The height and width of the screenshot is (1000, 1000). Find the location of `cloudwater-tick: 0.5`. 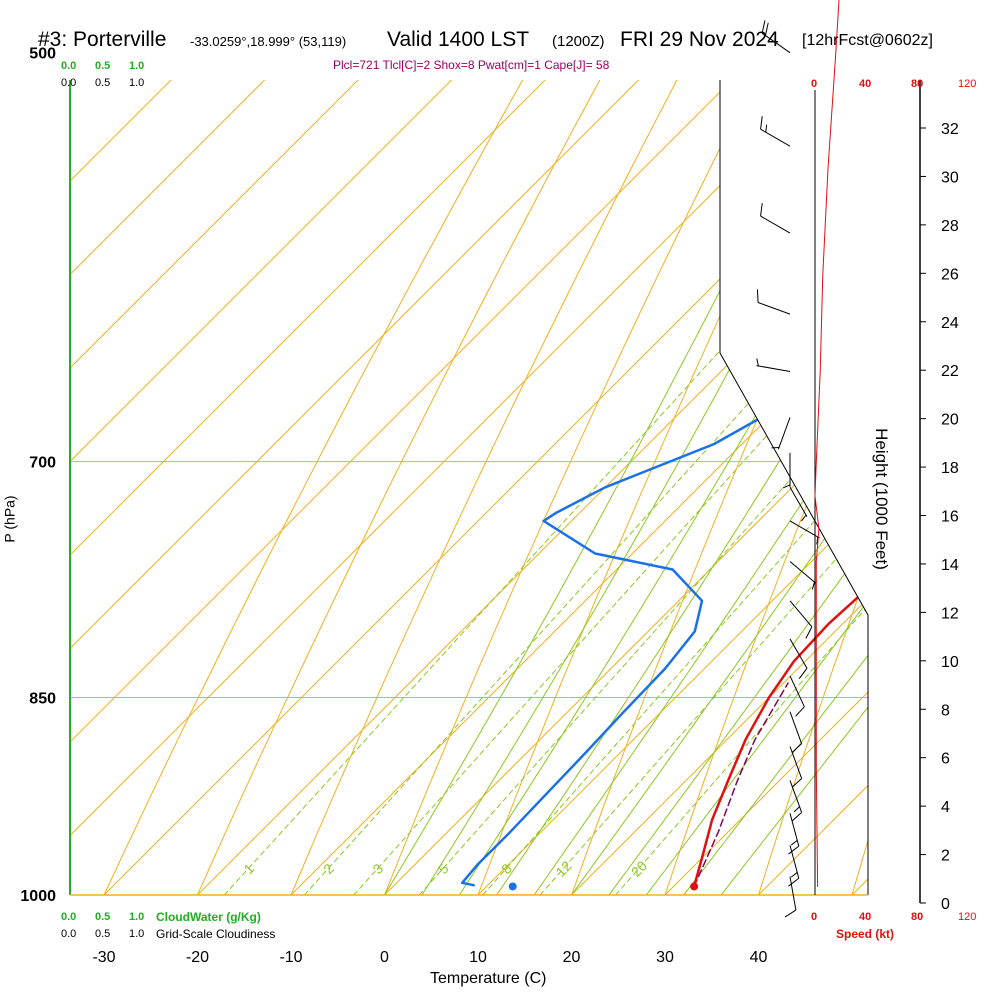

cloudwater-tick: 0.5 is located at coordinates (103, 917).